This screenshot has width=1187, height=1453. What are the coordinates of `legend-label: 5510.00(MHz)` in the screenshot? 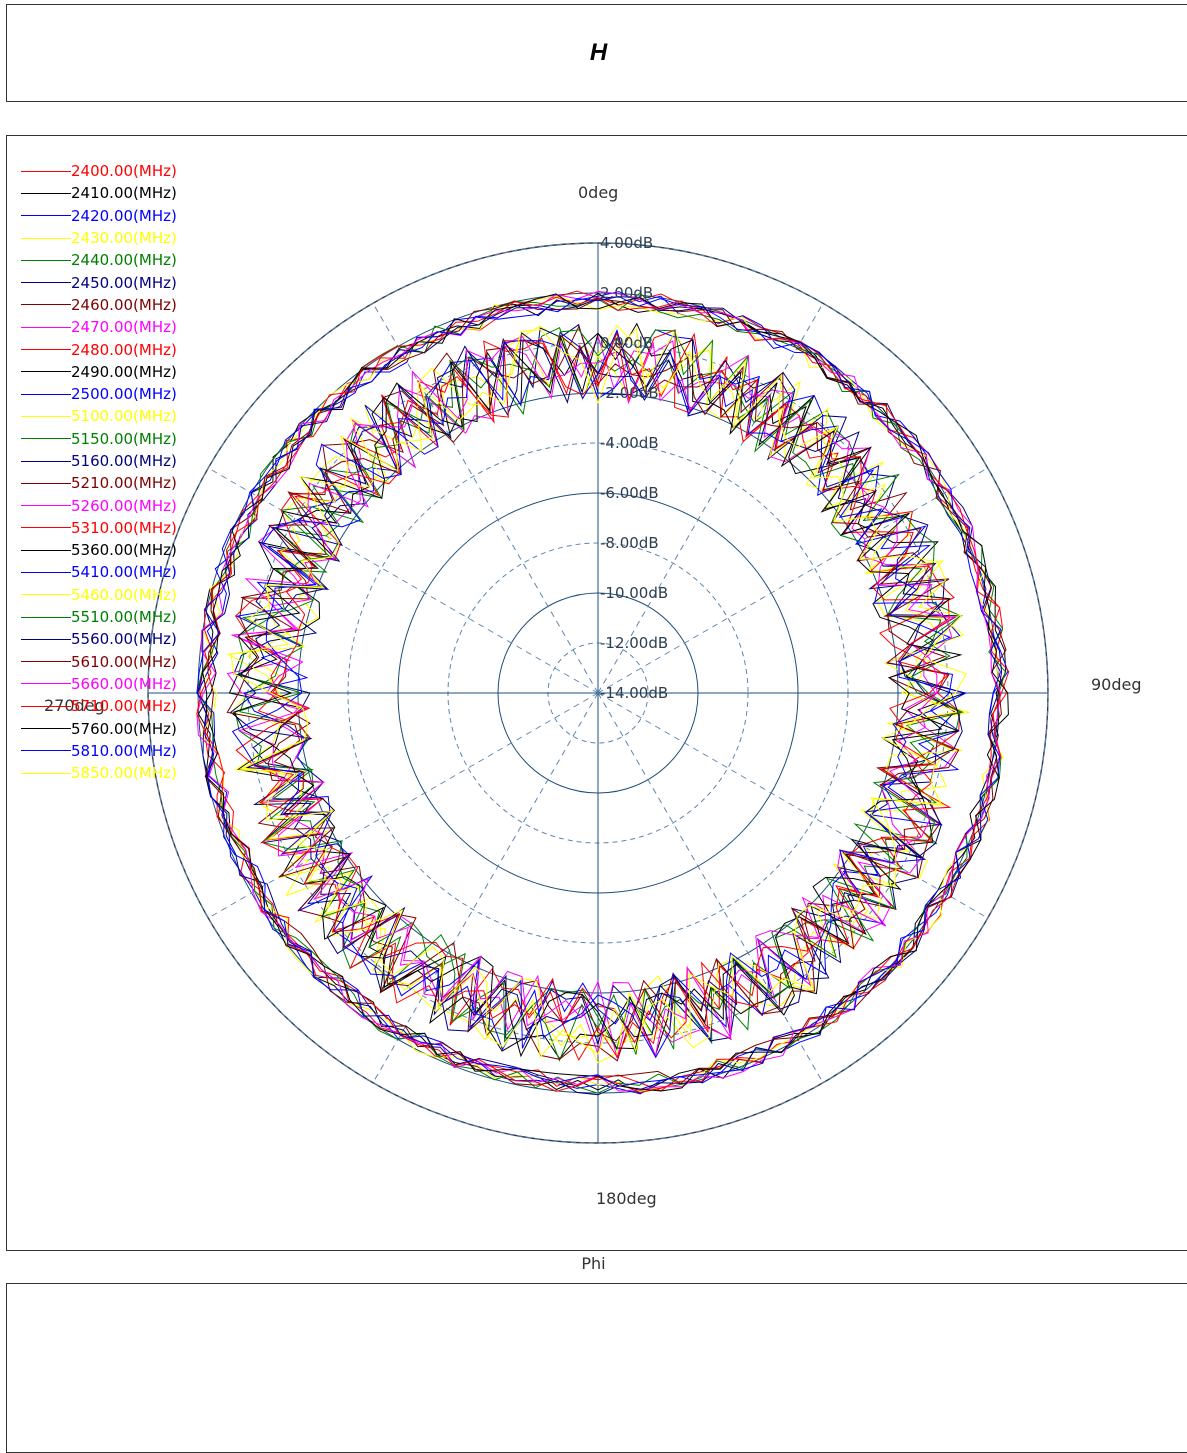 It's located at (124, 617).